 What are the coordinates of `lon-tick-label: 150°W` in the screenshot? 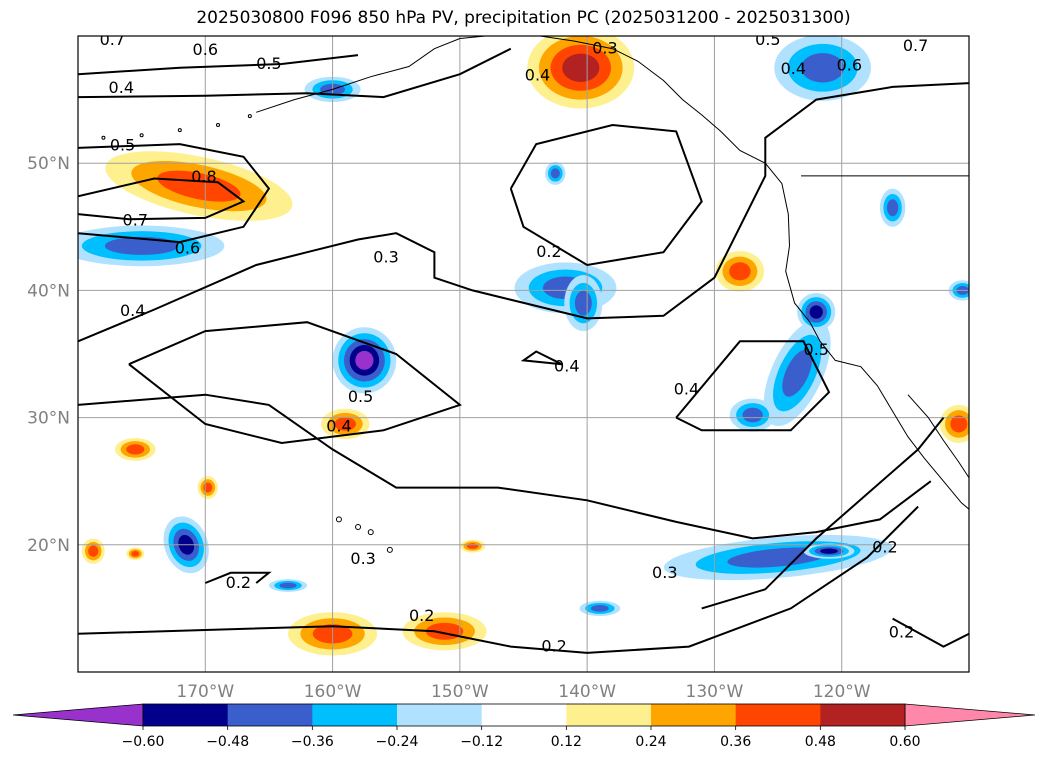 It's located at (460, 692).